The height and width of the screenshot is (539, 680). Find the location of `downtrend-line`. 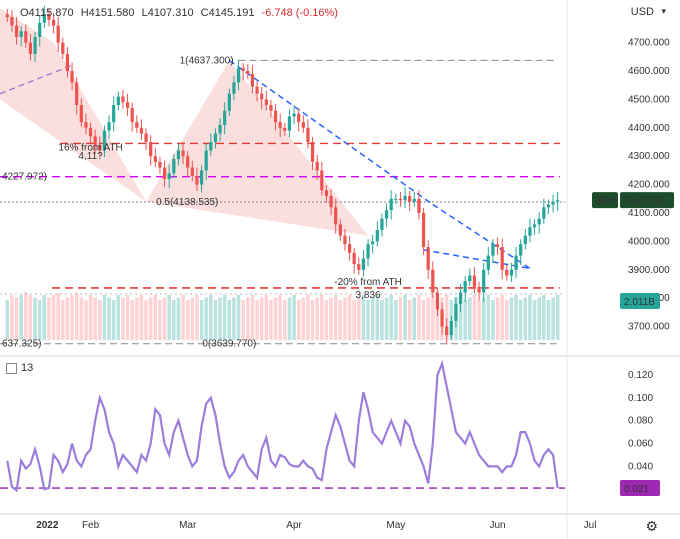

downtrend-line is located at coordinates (331, 132).